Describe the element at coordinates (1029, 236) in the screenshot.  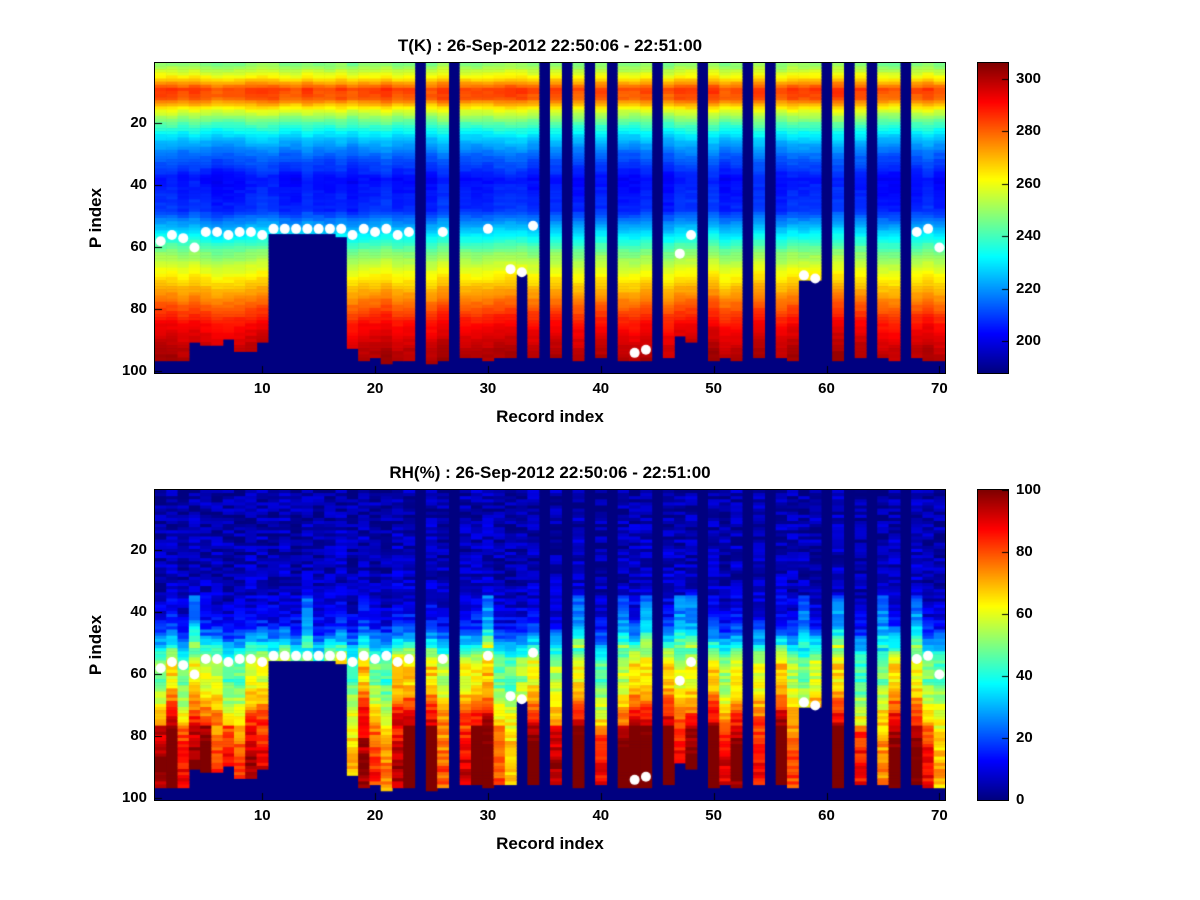
I see `colorbar-tick-label: 240` at that location.